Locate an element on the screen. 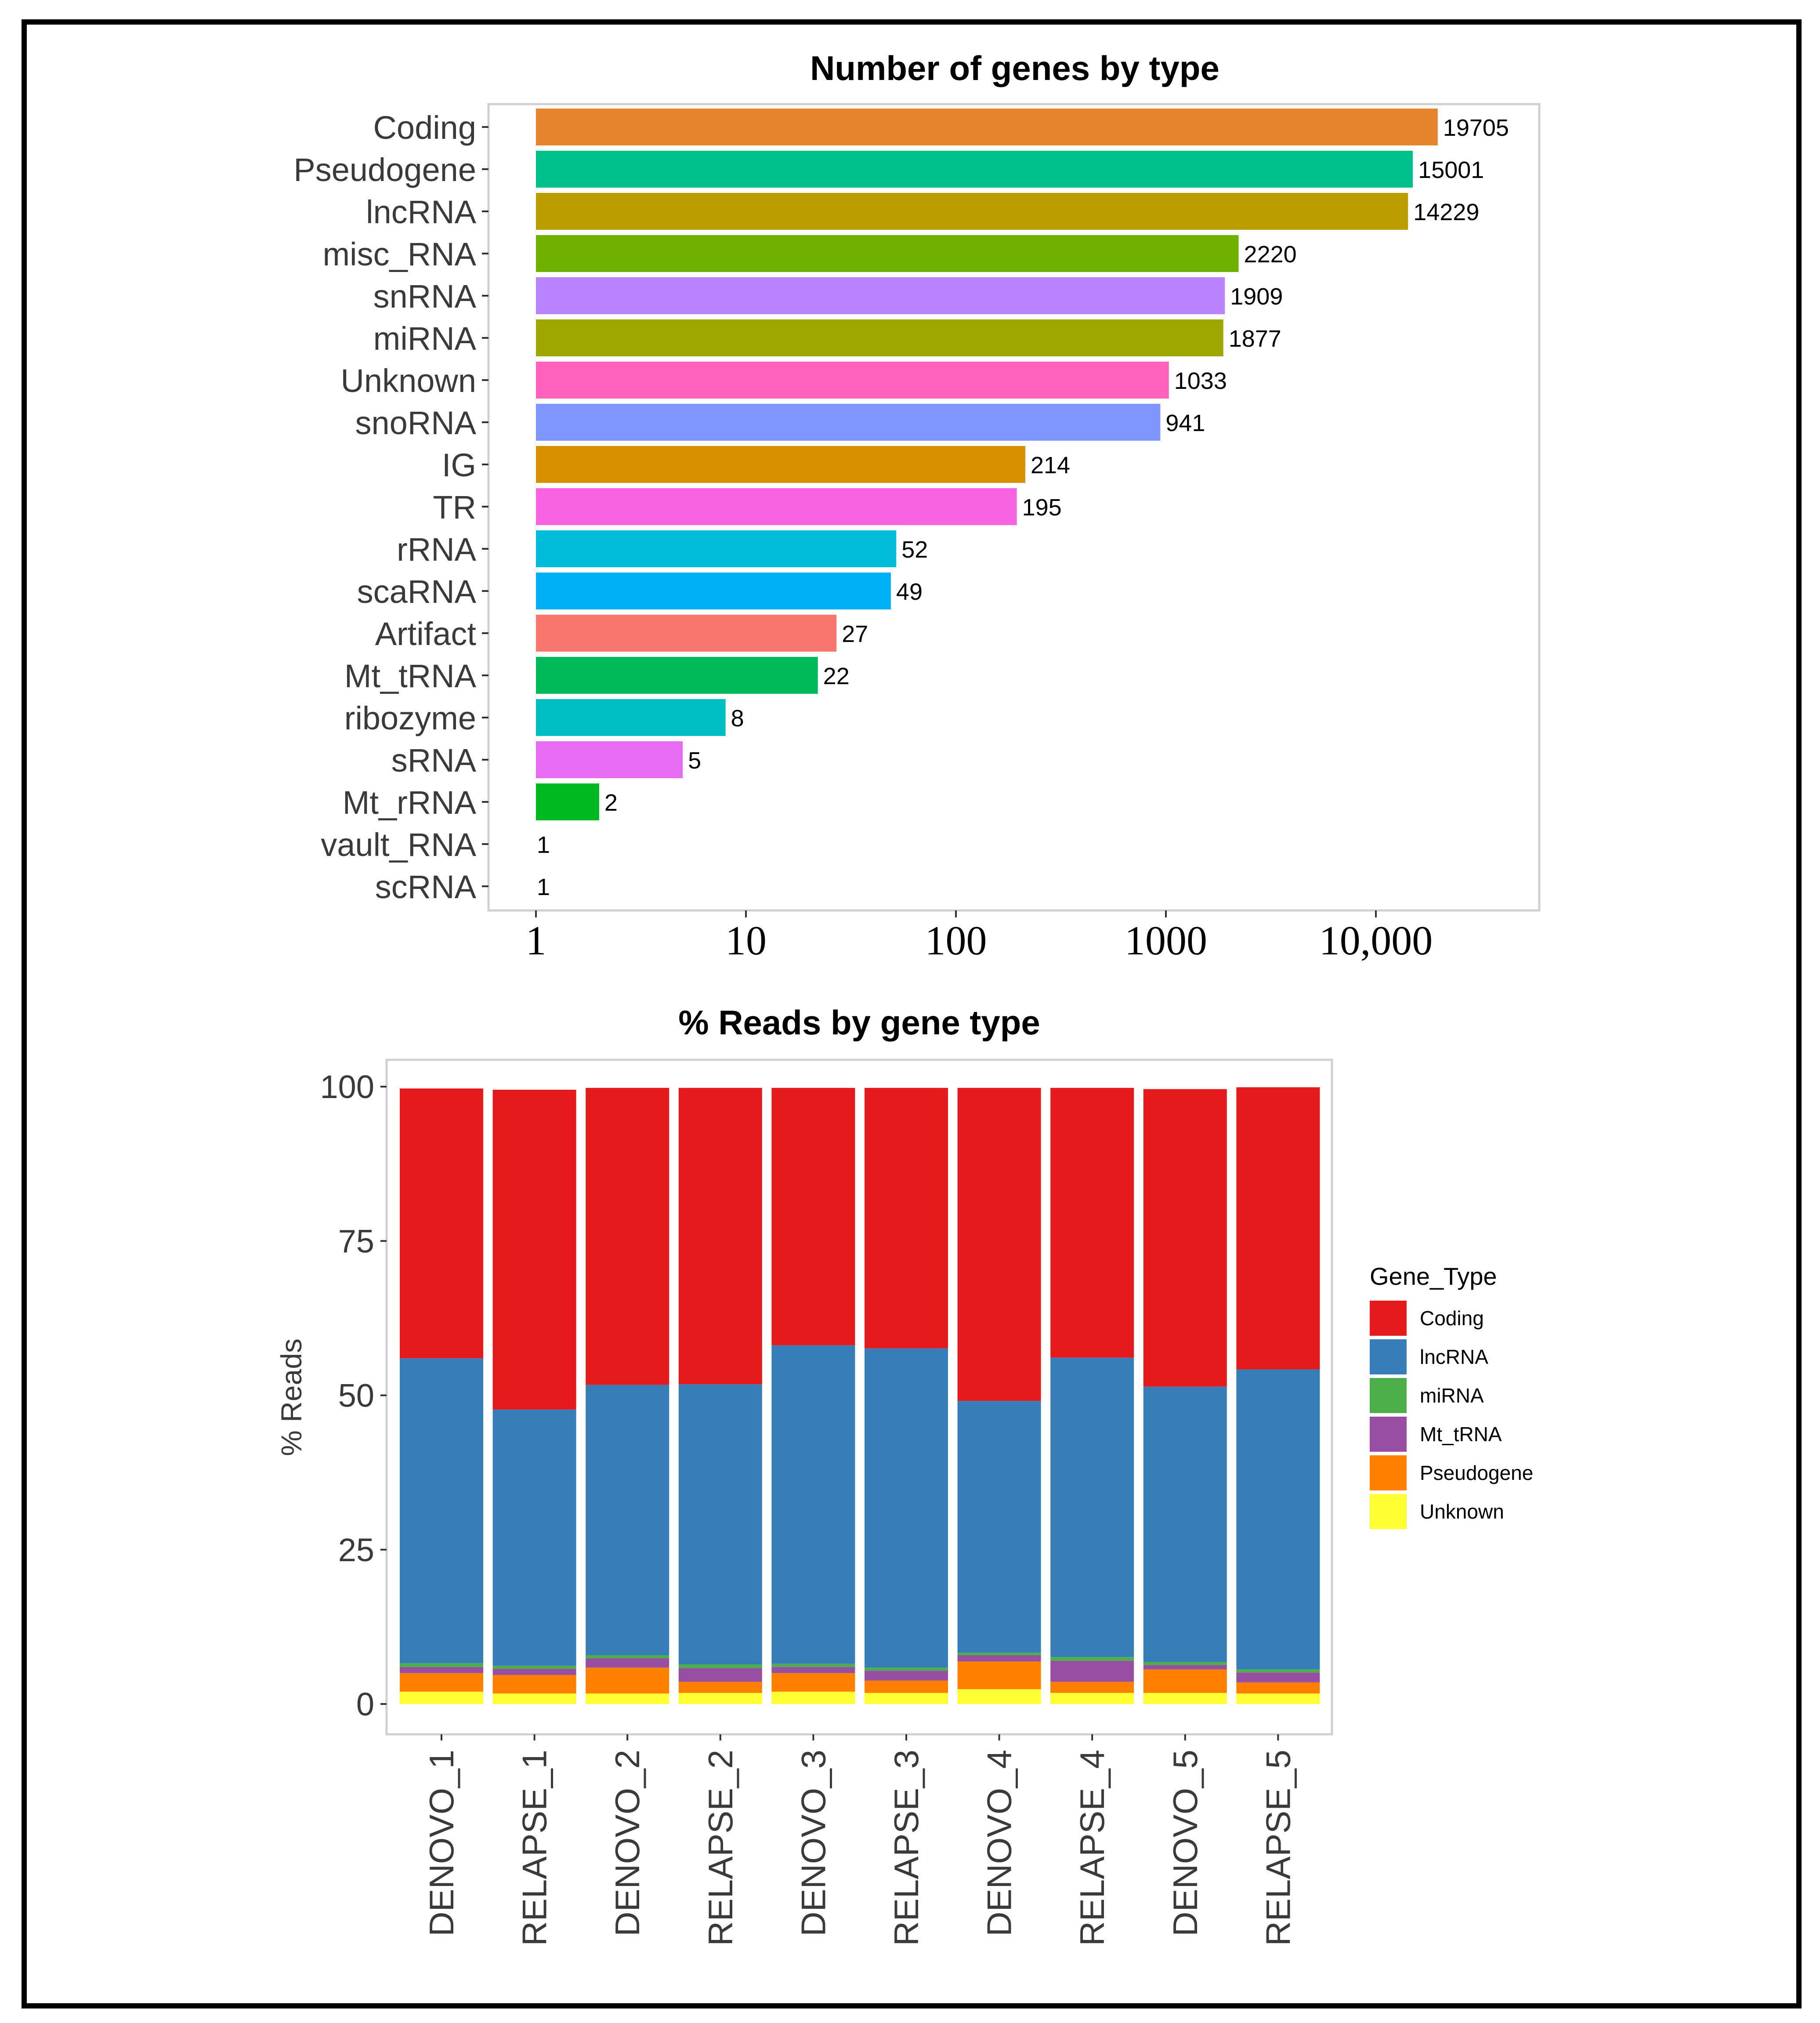  value-label: 1877 is located at coordinates (1255, 339).